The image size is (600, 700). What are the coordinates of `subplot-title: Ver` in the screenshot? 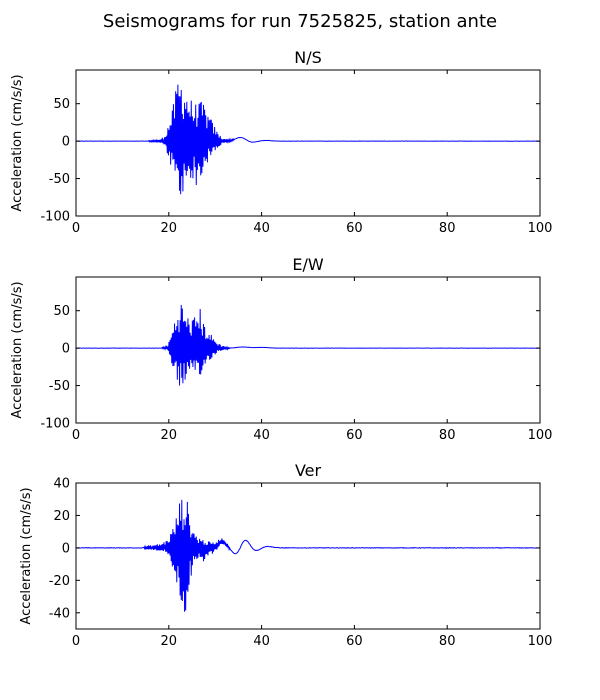 It's located at (308, 470).